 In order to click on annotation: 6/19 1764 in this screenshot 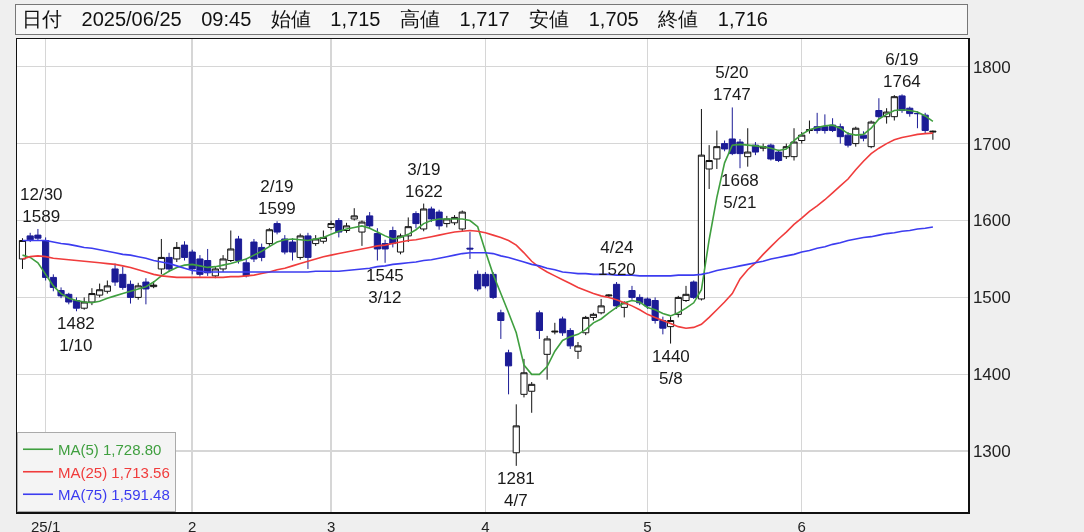, I will do `click(902, 71)`.